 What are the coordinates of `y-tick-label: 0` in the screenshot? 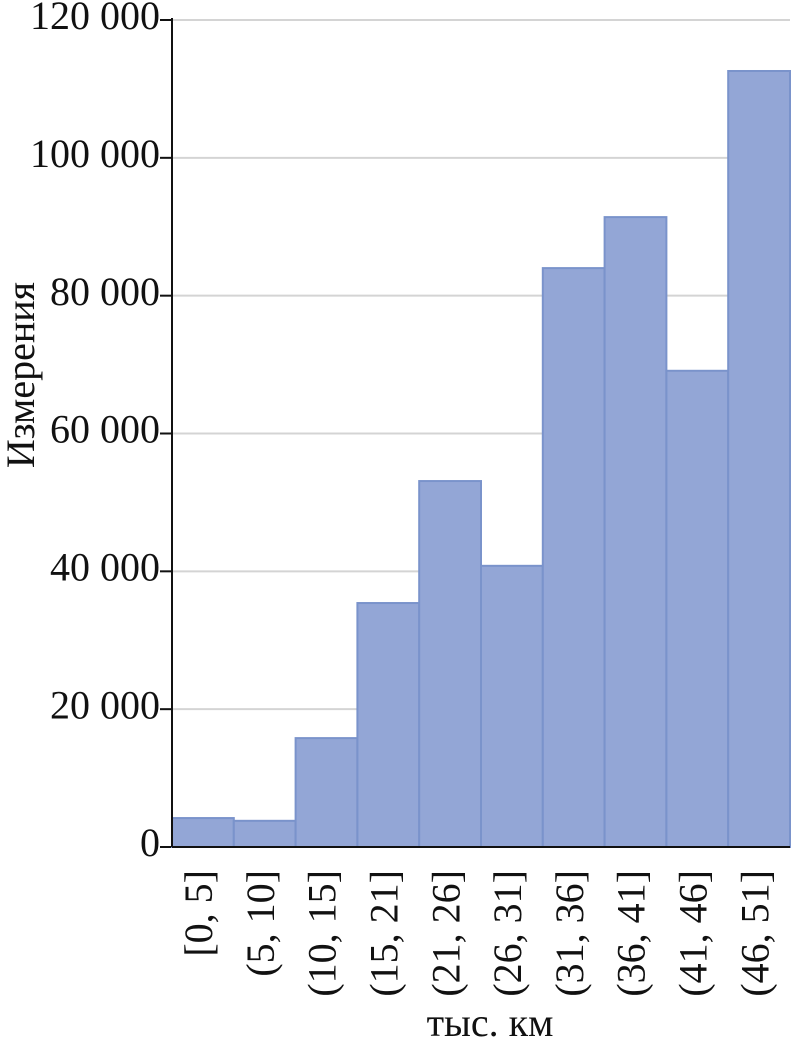 It's located at (150, 842).